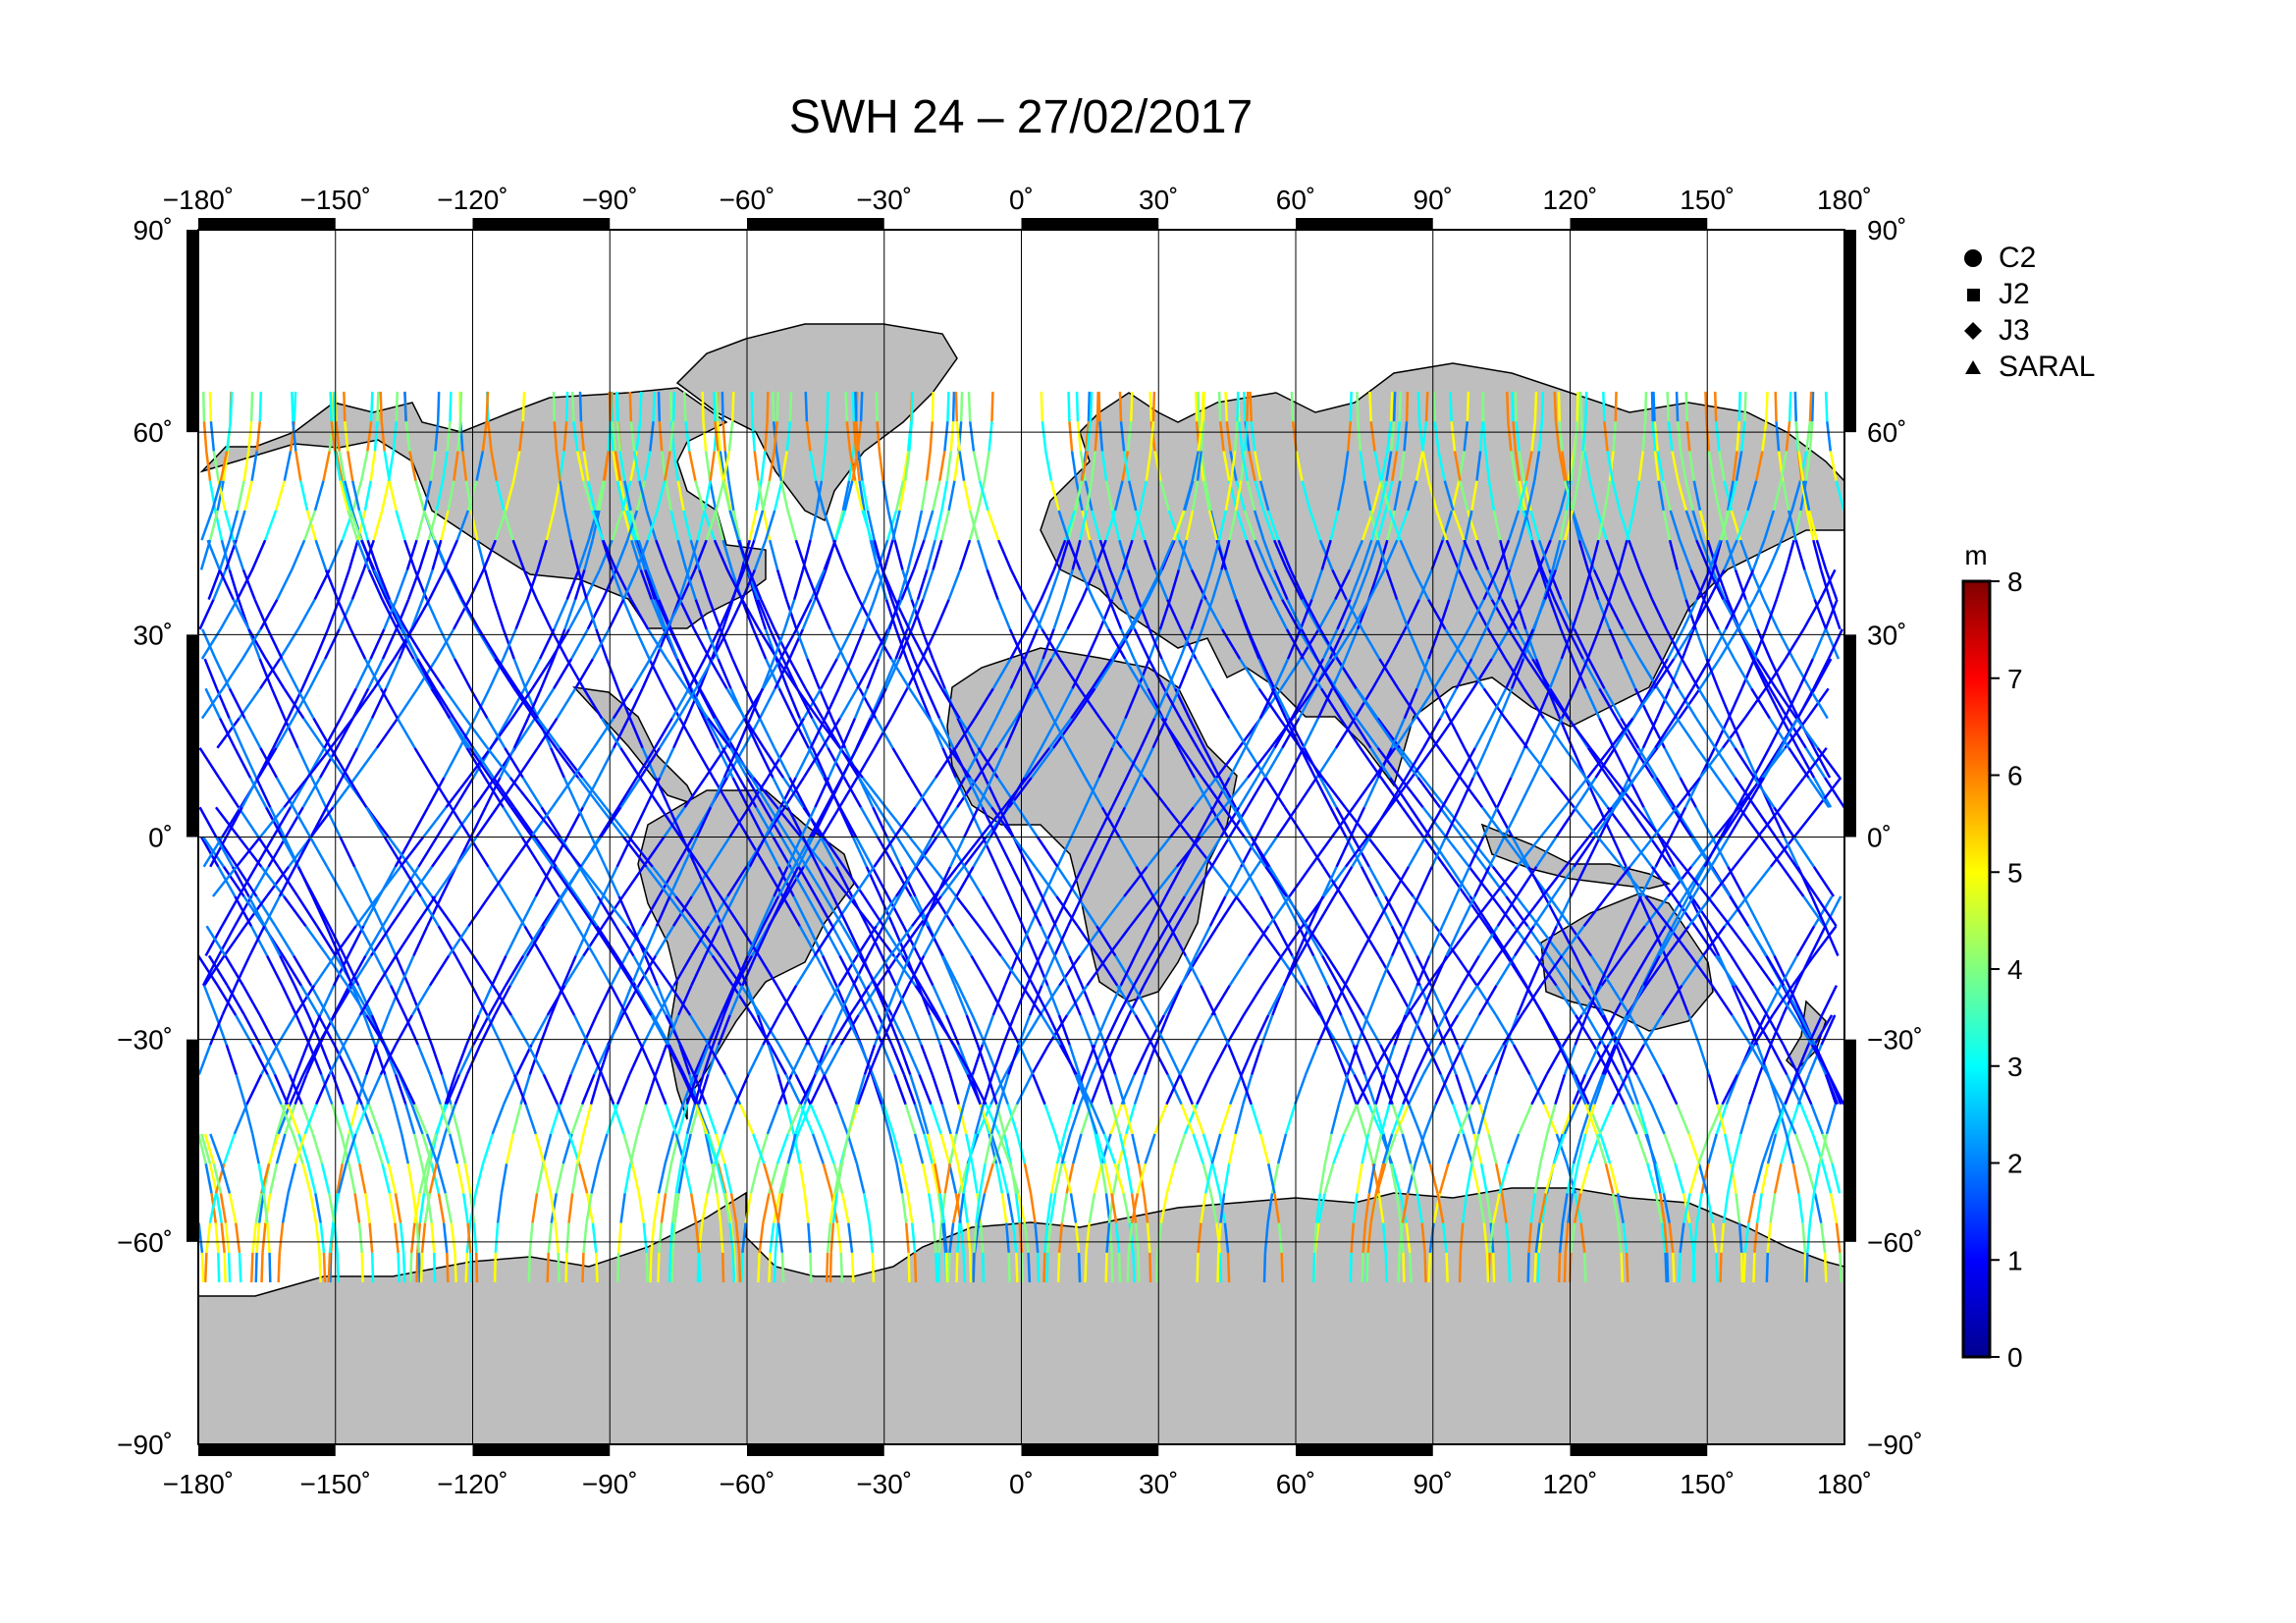 The width and height of the screenshot is (2296, 1623). I want to click on legend-item-saral: SARAL, so click(2024, 367).